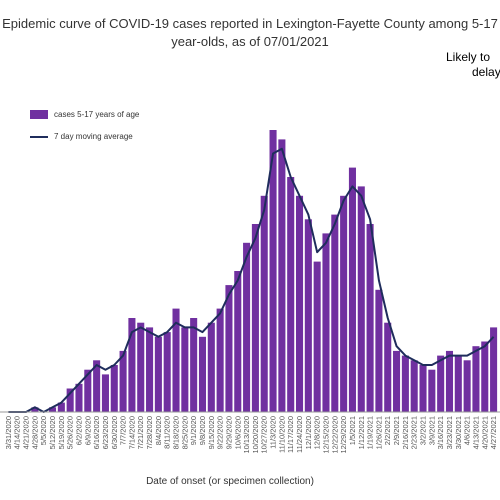  I want to click on legend-item-cases: cases 5-17 years of age, so click(84, 114).